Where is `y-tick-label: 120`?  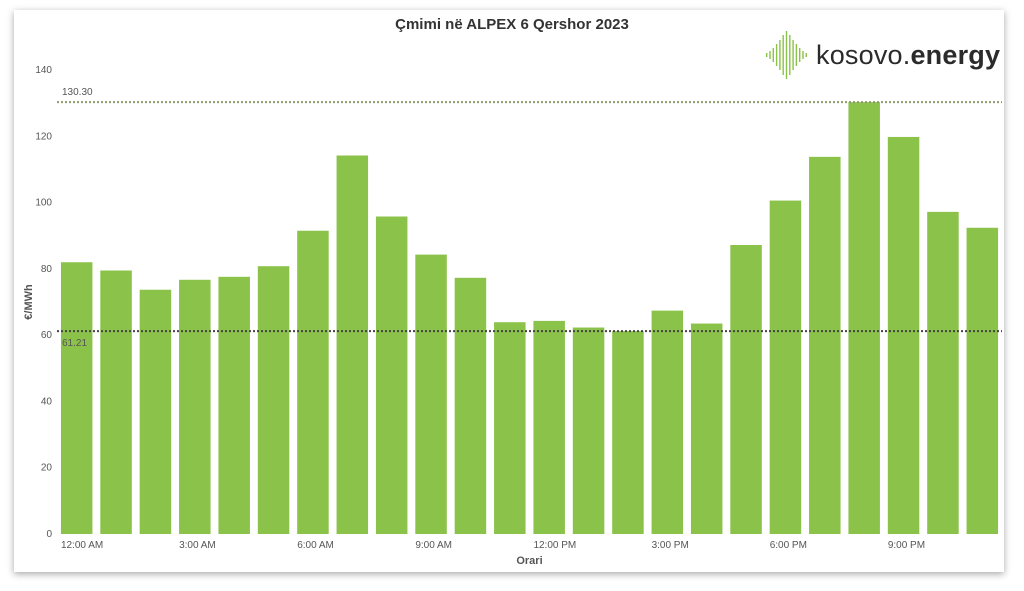 y-tick-label: 120 is located at coordinates (43, 136).